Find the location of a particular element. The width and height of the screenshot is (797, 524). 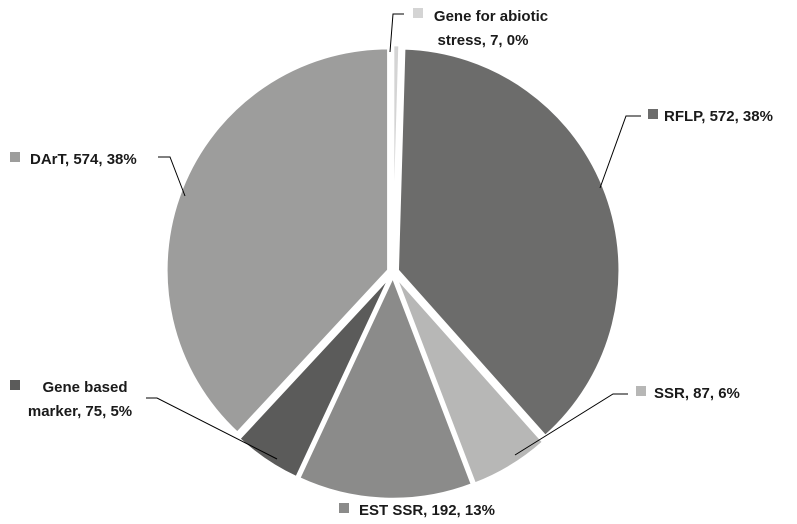

legend-key-ssr is located at coordinates (641, 391).